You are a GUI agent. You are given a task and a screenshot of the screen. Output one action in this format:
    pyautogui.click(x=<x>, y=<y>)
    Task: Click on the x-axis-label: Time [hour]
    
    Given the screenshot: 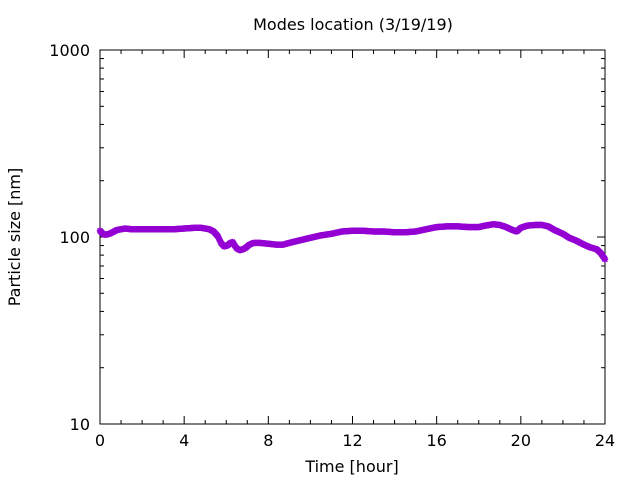 What is the action you would take?
    pyautogui.click(x=351, y=466)
    